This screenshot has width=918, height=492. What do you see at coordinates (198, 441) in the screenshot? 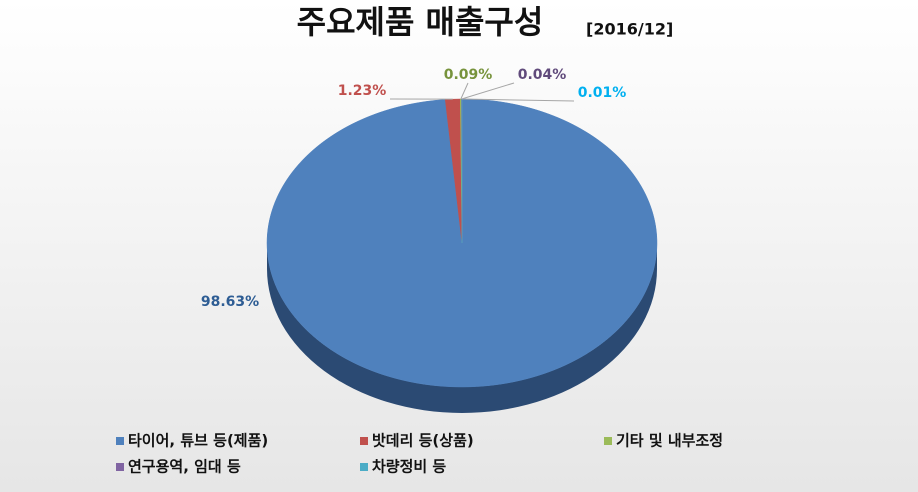
I see `legend-label: 타이어, 튜브 등(제품)` at bounding box center [198, 441].